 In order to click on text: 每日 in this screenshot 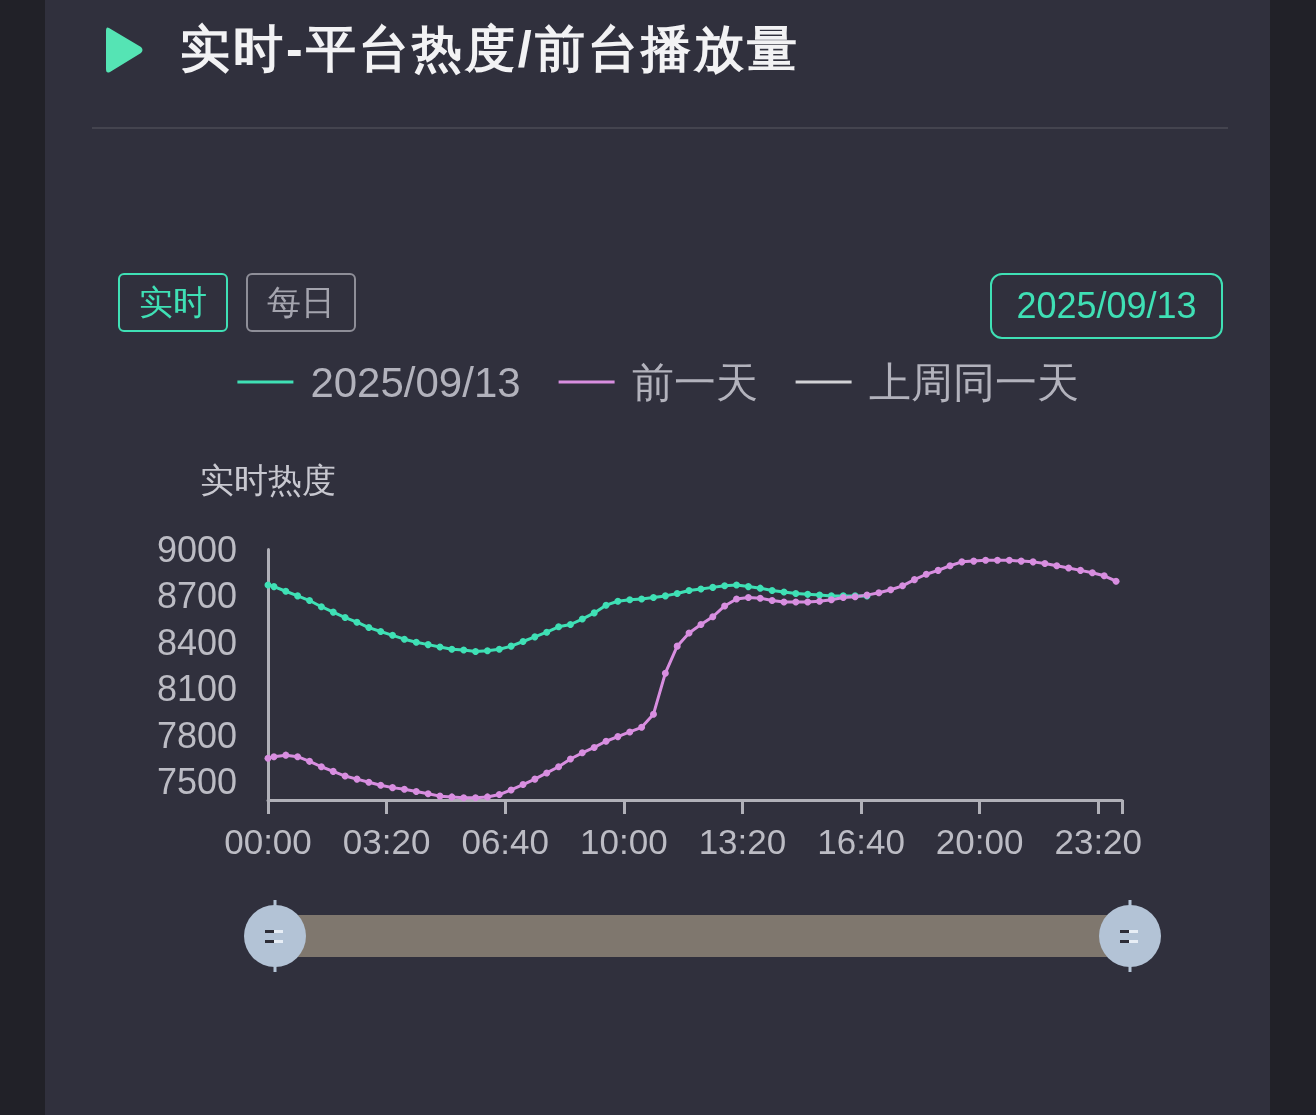, I will do `click(301, 302)`.